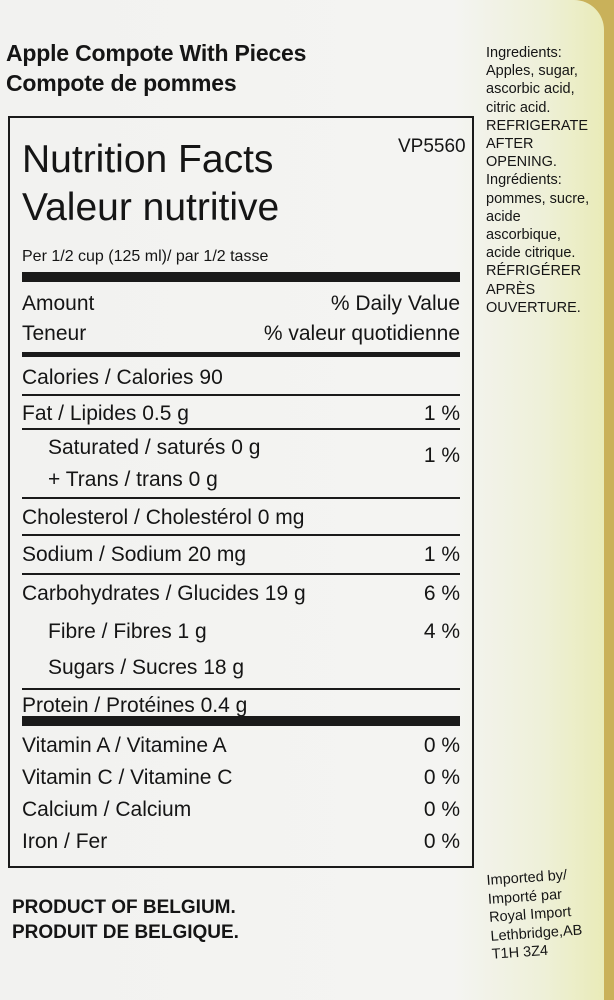 The height and width of the screenshot is (1000, 614). What do you see at coordinates (531, 253) in the screenshot?
I see `ingredients-line: acide citrique.` at bounding box center [531, 253].